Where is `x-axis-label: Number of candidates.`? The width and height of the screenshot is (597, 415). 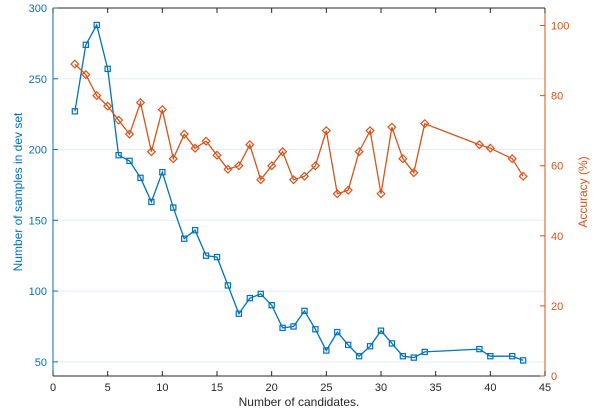
x-axis-label: Number of candidates. is located at coordinates (299, 402).